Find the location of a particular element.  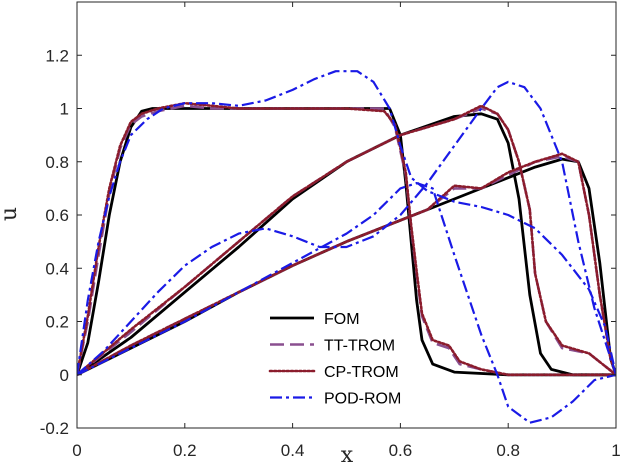

y-tick-label: 0.2 is located at coordinates (57, 322).